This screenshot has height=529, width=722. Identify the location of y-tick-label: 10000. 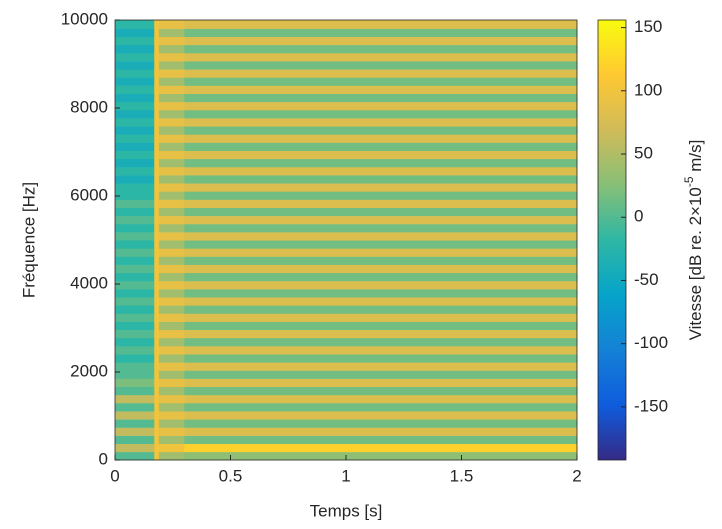
(84, 18).